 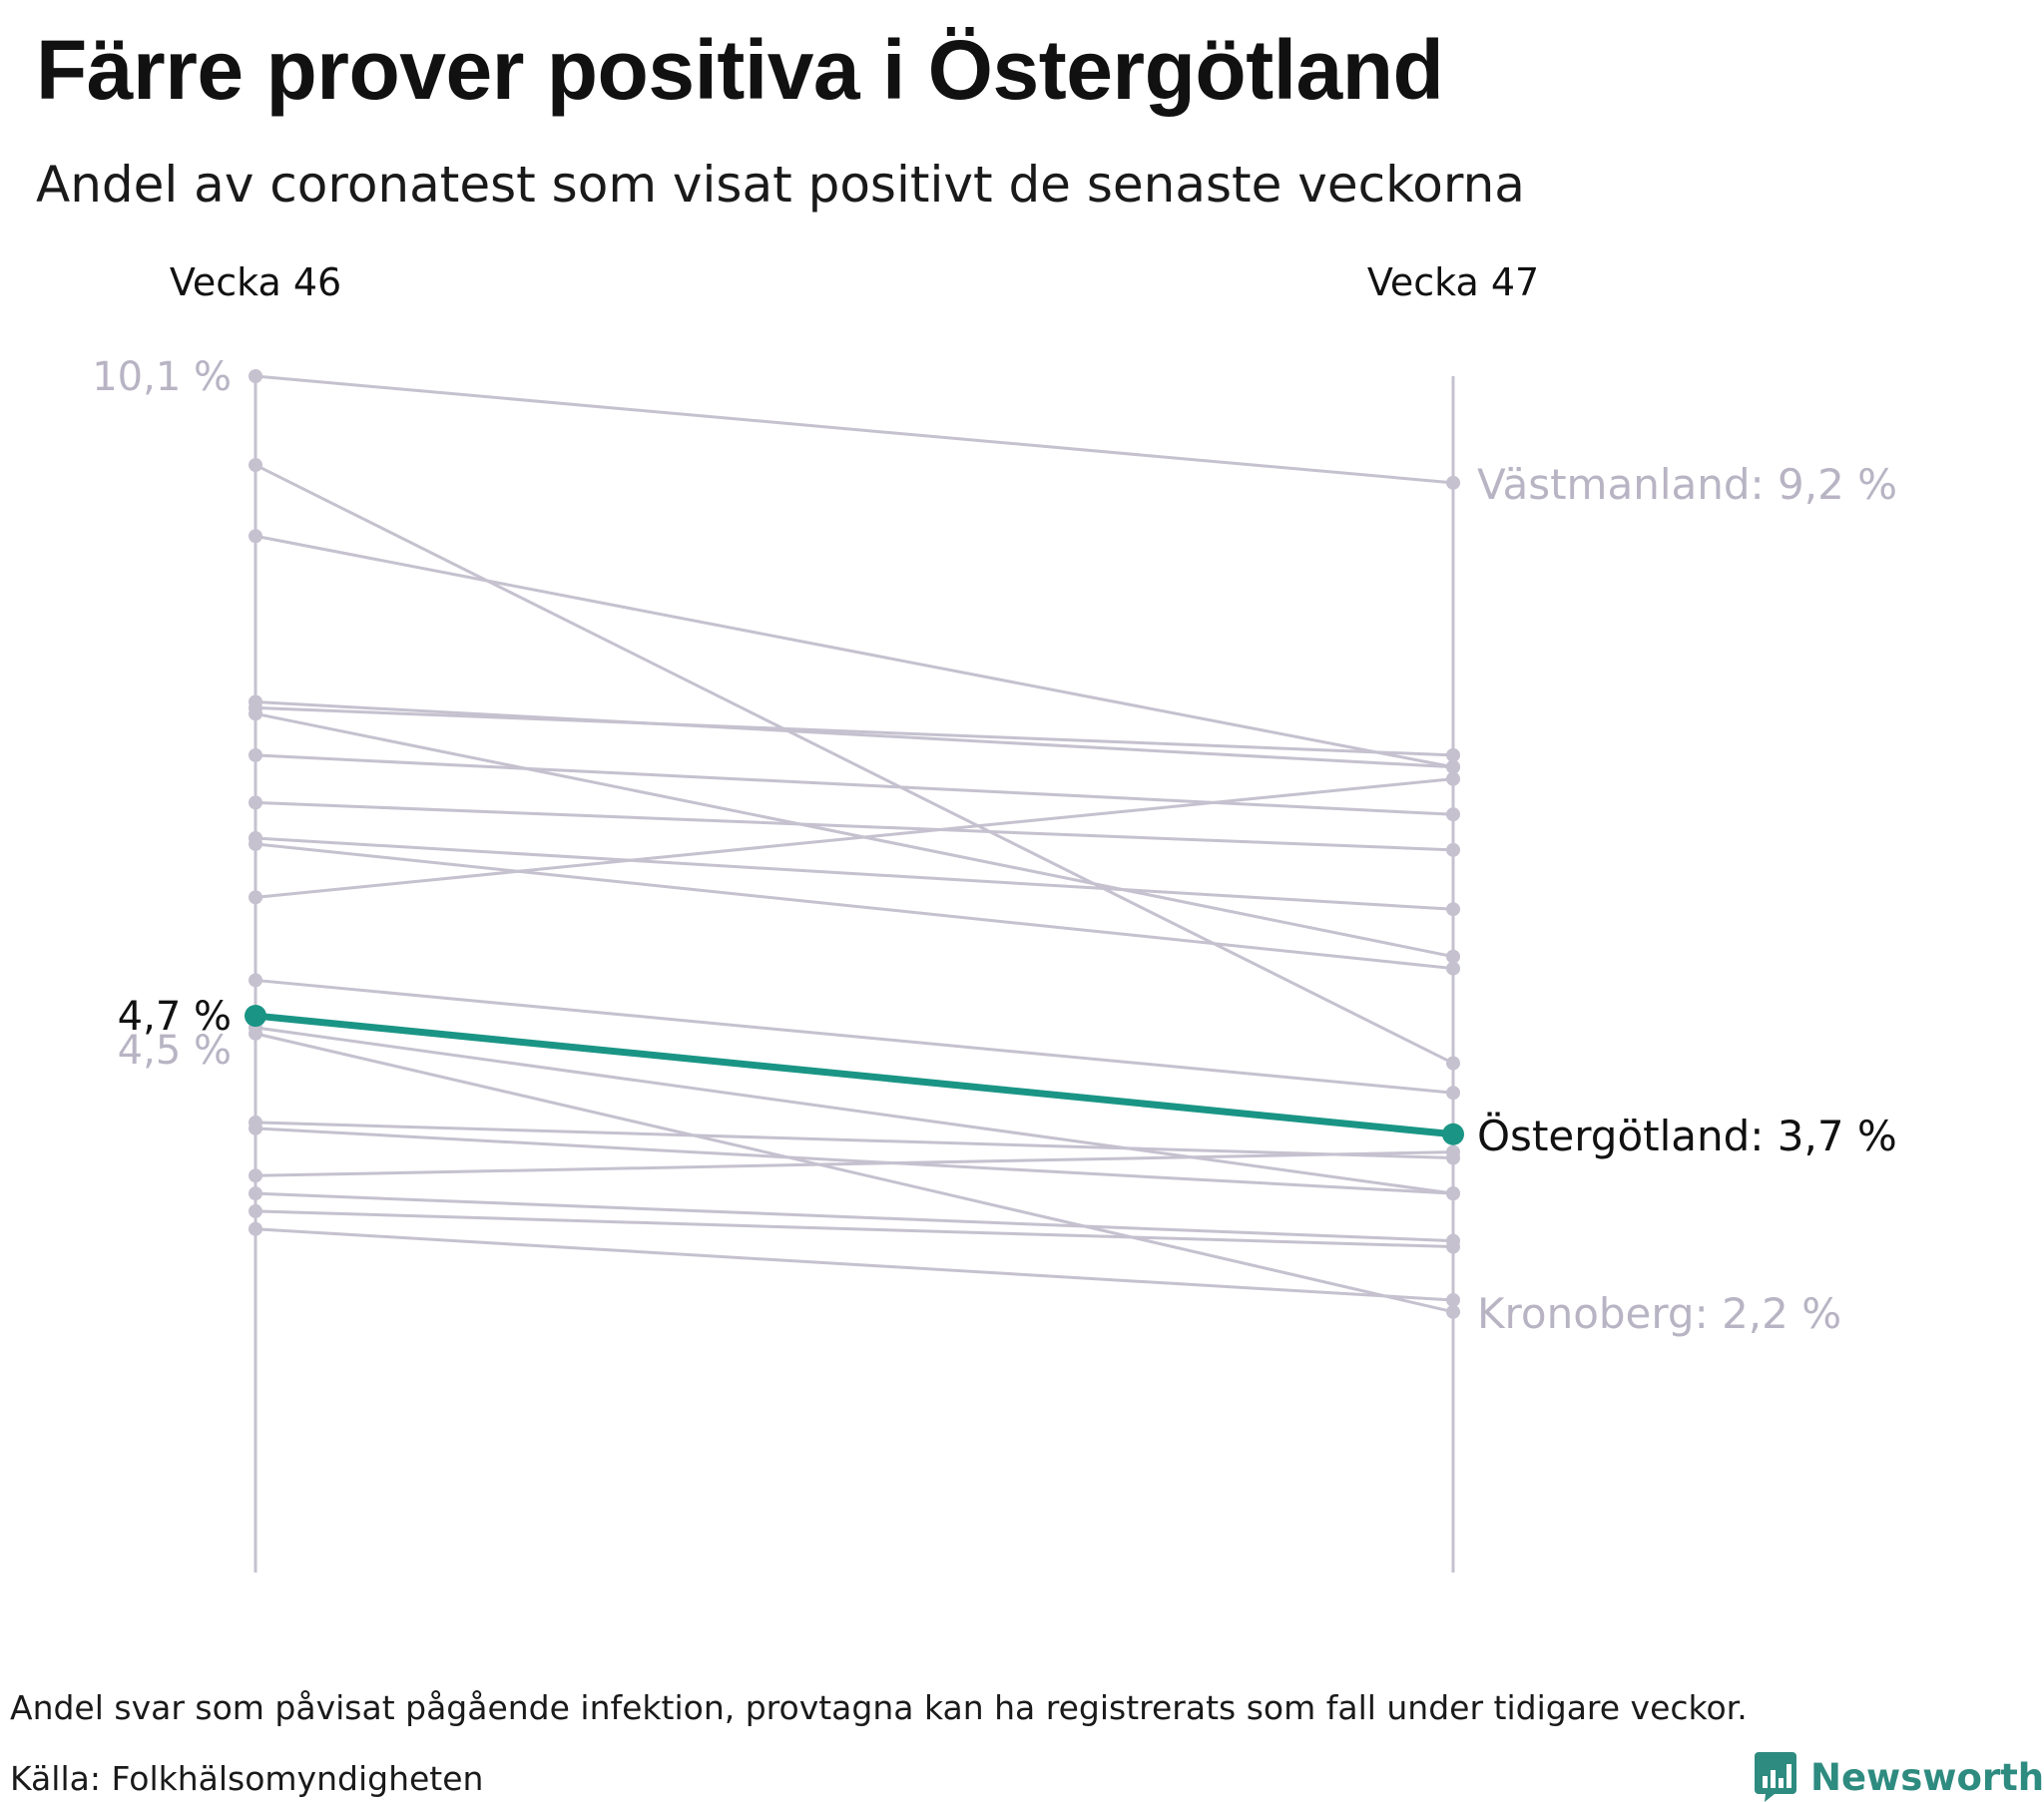 I want to click on period-label-right: Vecka 47, so click(x=1453, y=282).